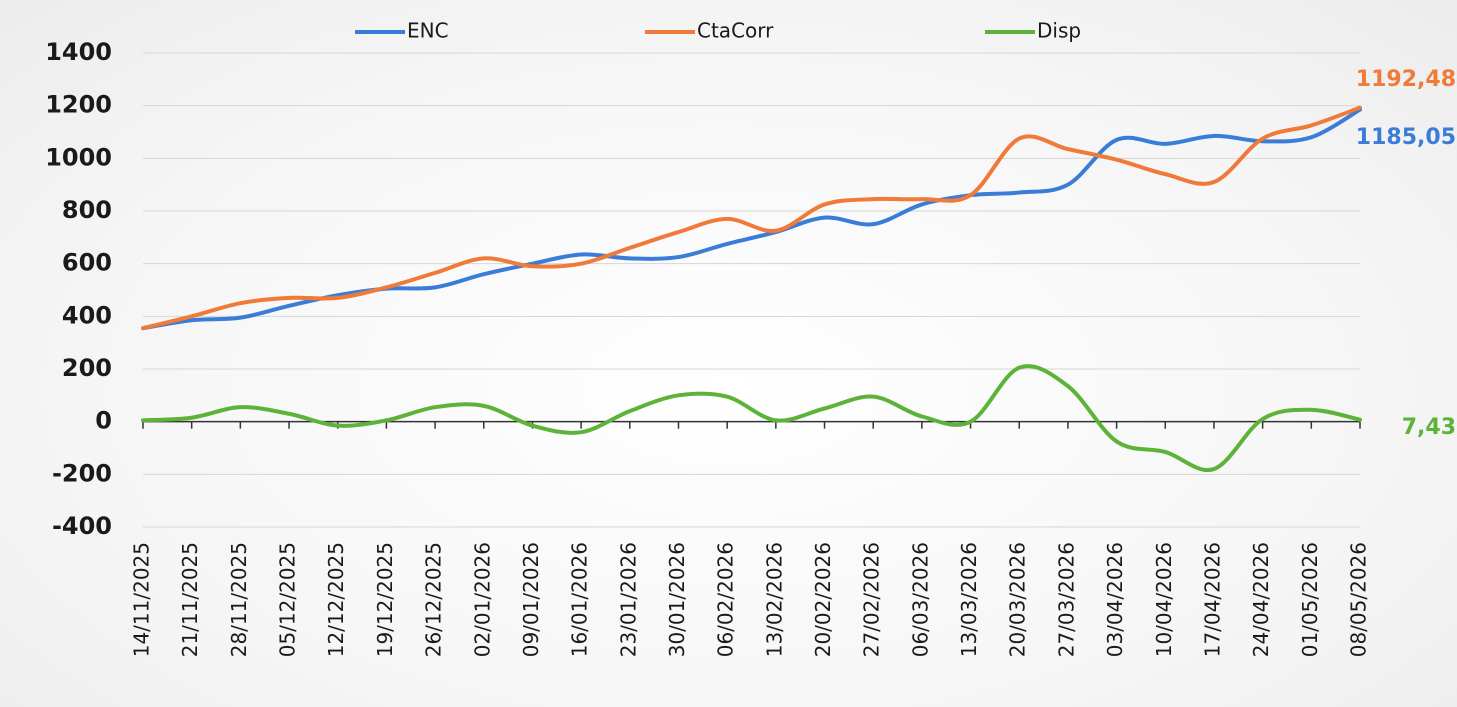  I want to click on x-tick-label: 09/01/2026, so click(531, 599).